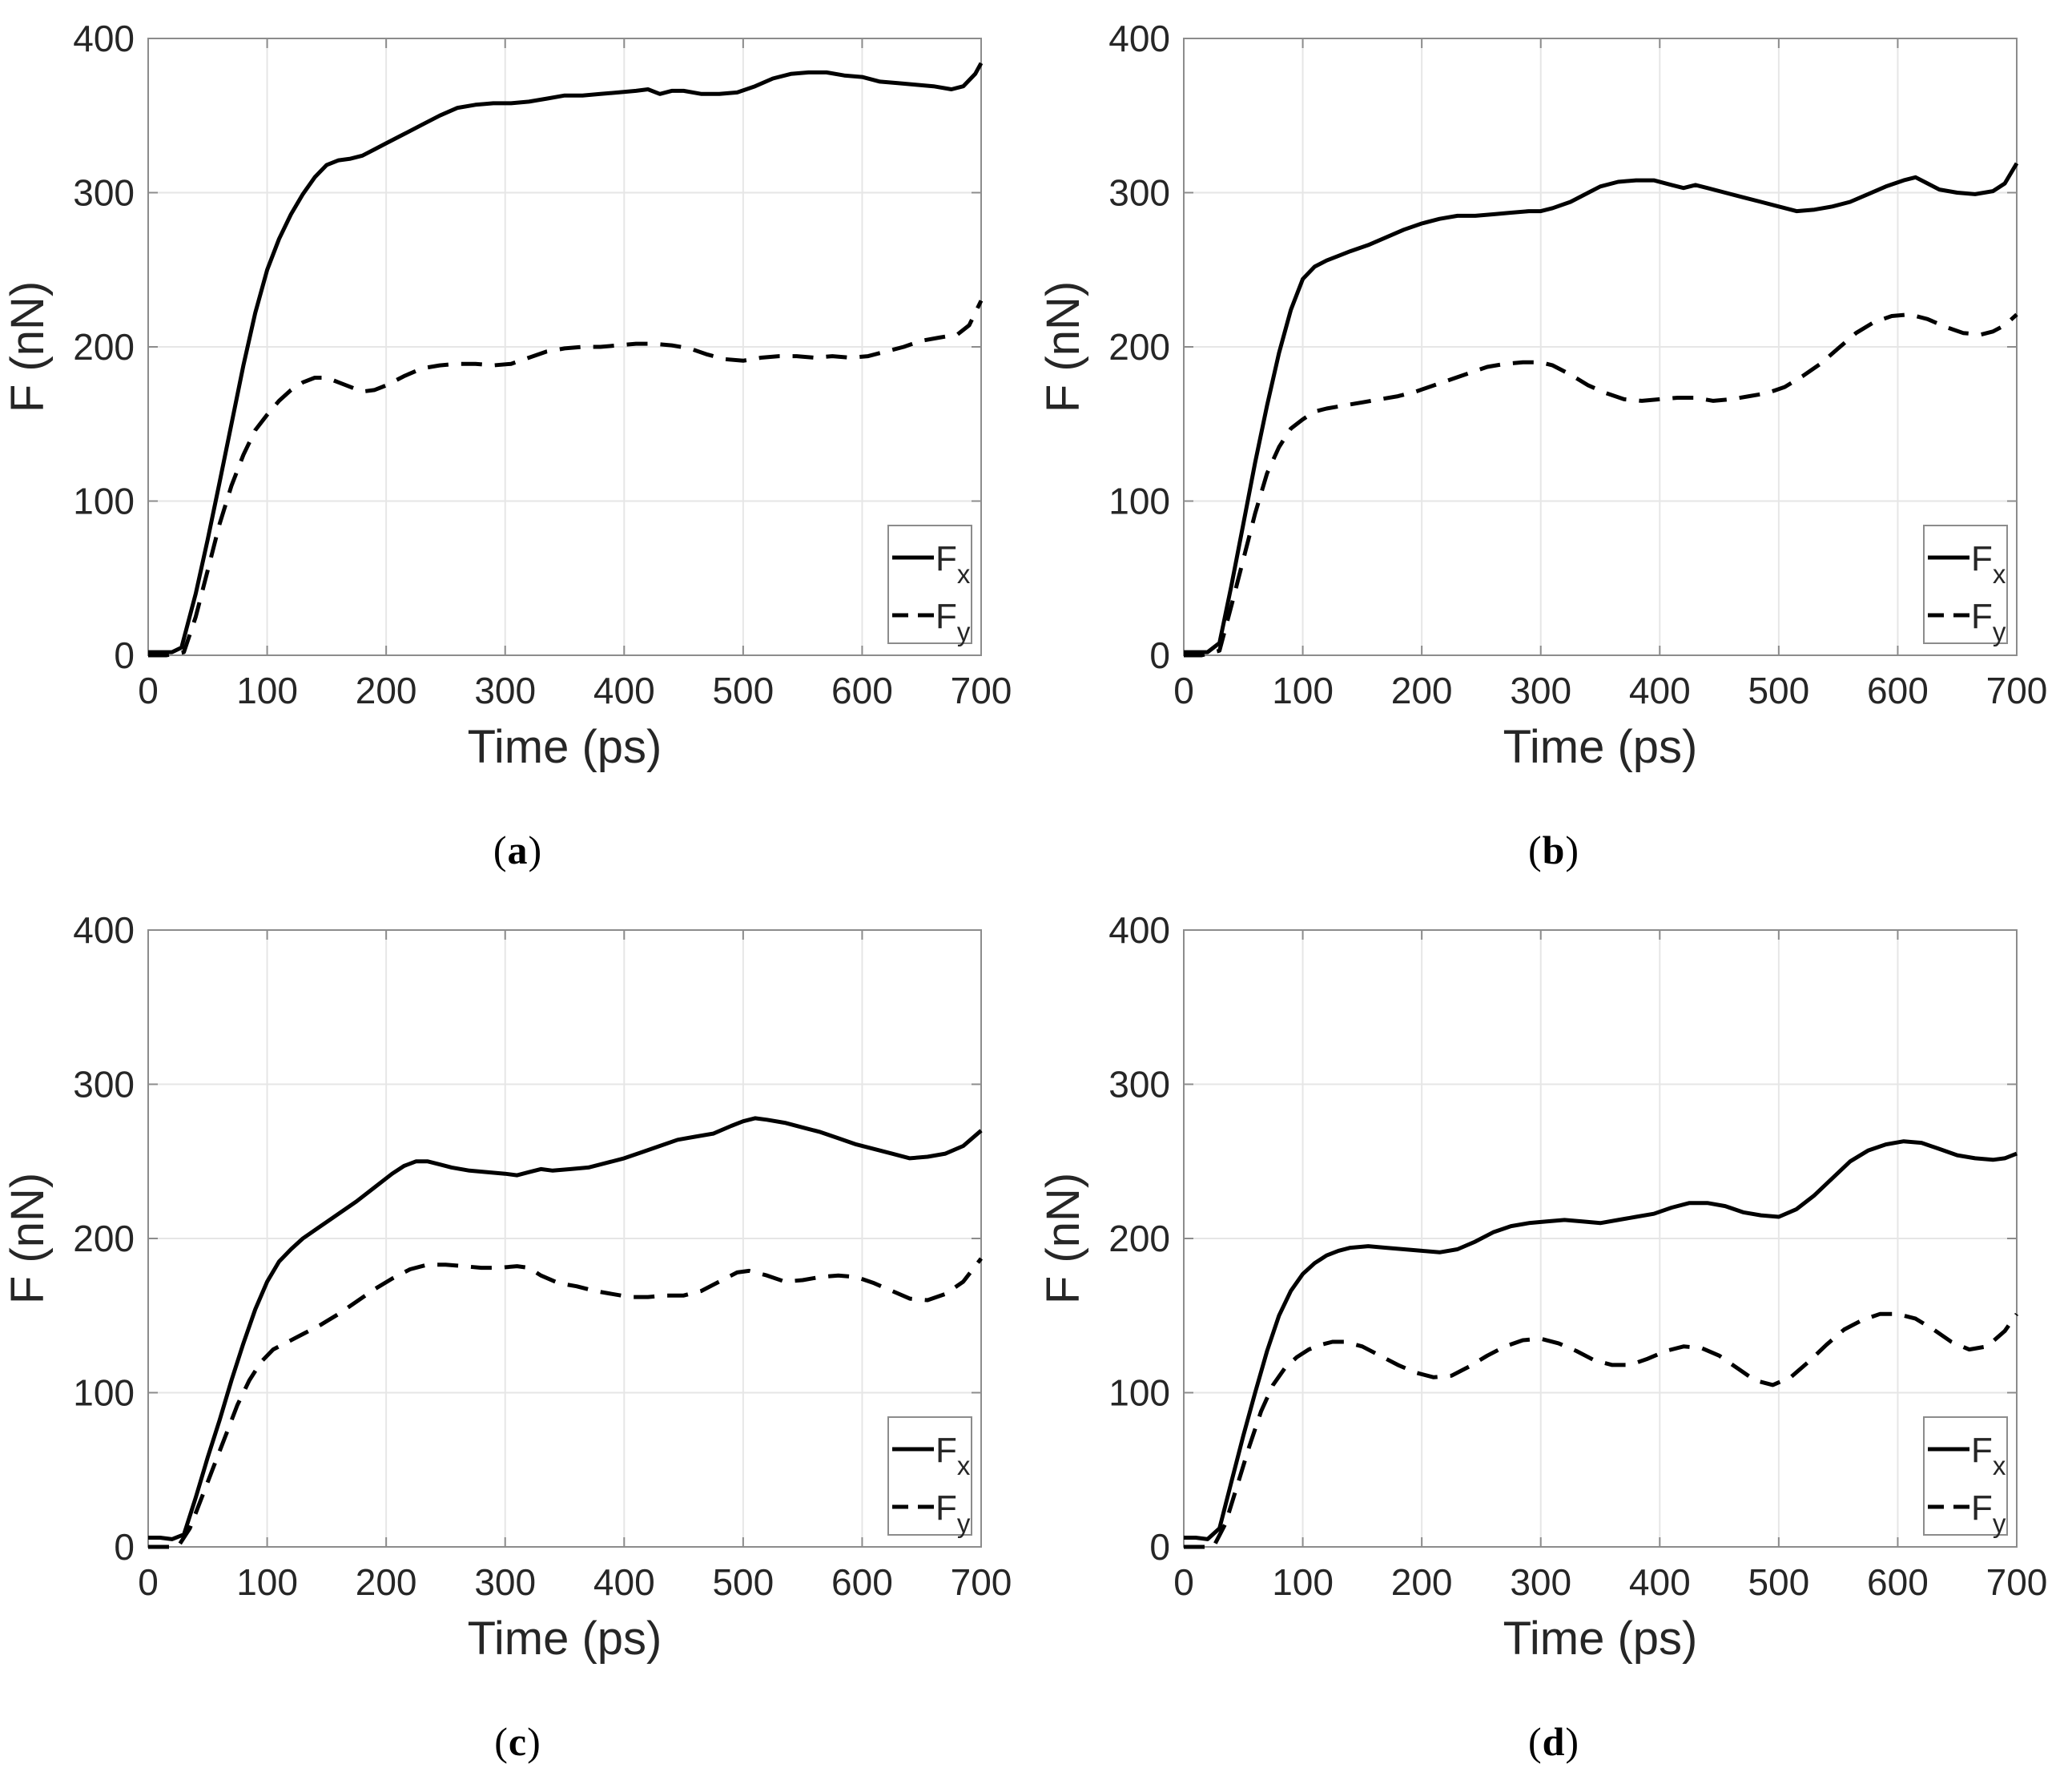 The width and height of the screenshot is (2072, 1784). I want to click on panel-caption-c: (c), so click(518, 1741).